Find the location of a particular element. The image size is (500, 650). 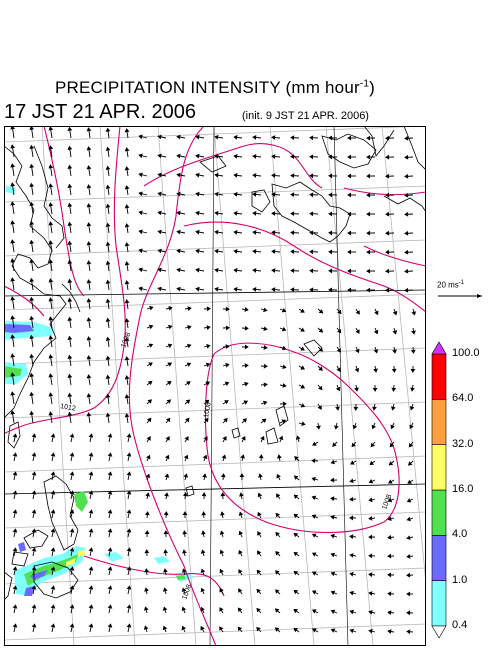

isobar-label: 1008 is located at coordinates (387, 502).